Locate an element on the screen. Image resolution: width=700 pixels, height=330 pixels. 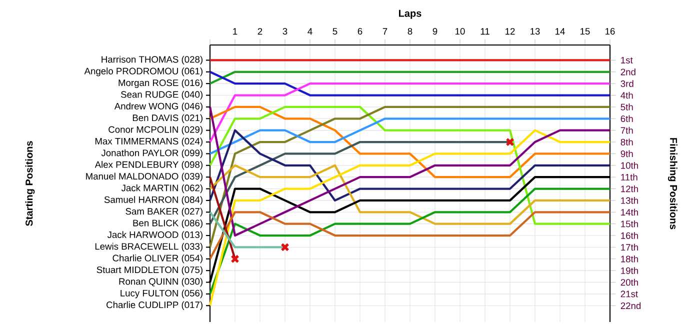
text: Manuel MALDONADO (039) is located at coordinates (144, 177).